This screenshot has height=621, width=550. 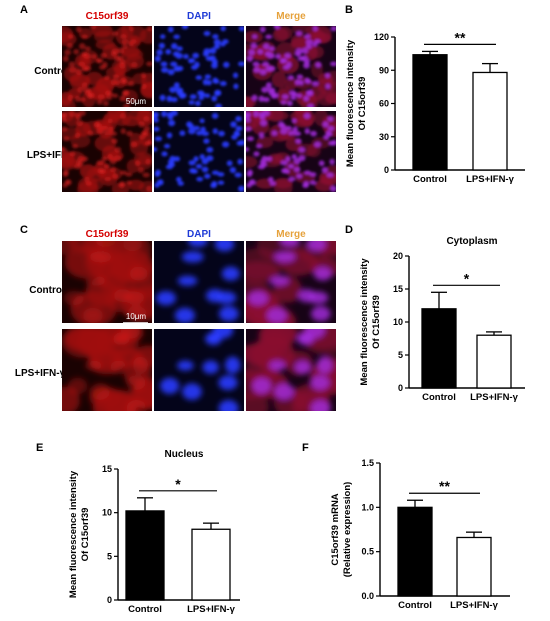 What do you see at coordinates (400, 388) in the screenshot?
I see `chart-d-ytick-label: 0` at bounding box center [400, 388].